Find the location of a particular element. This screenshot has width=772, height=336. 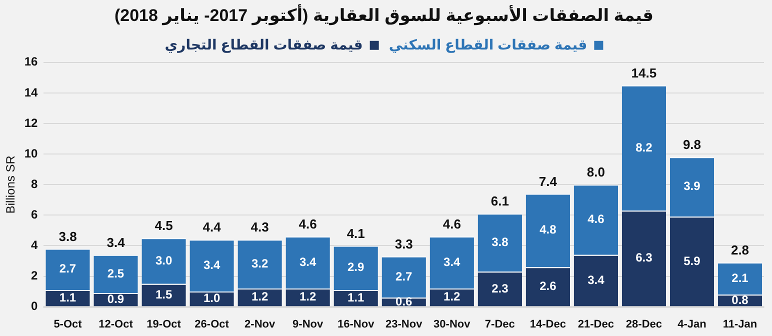

legend-label: قيمة صفقات القطاع السكني is located at coordinates (488, 45).